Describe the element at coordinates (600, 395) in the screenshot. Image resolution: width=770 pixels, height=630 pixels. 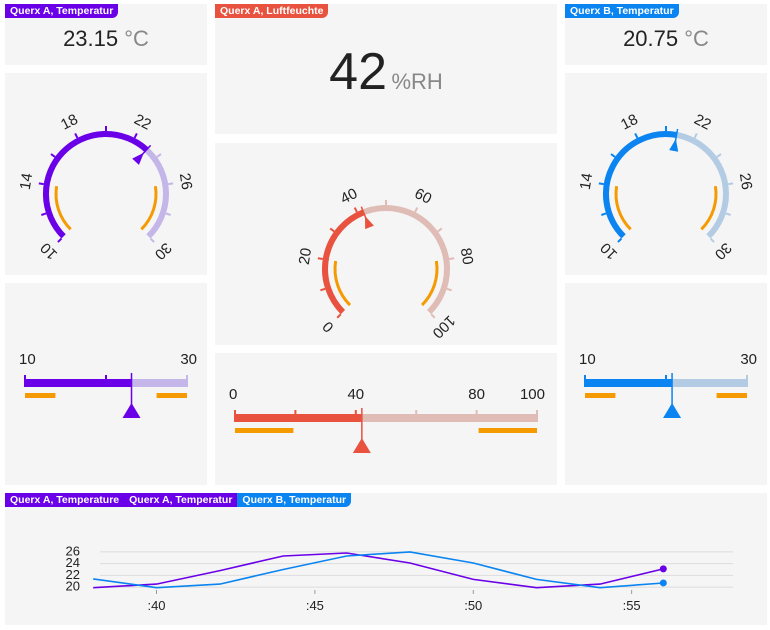
I see `right-bar-warn-low` at that location.